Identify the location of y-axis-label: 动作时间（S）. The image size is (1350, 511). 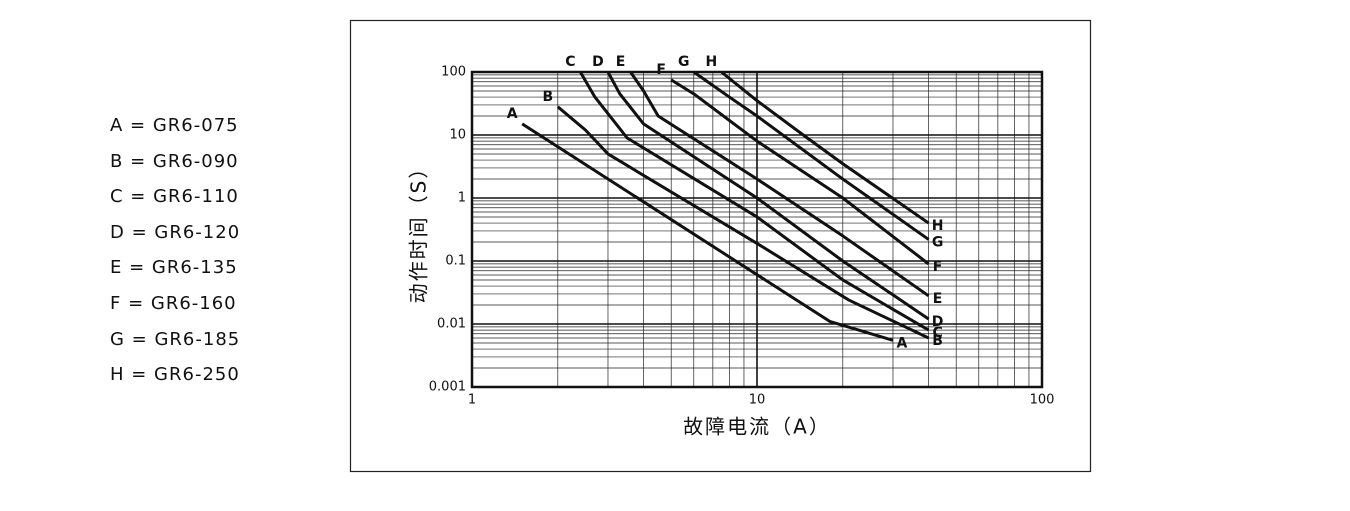
(419, 230).